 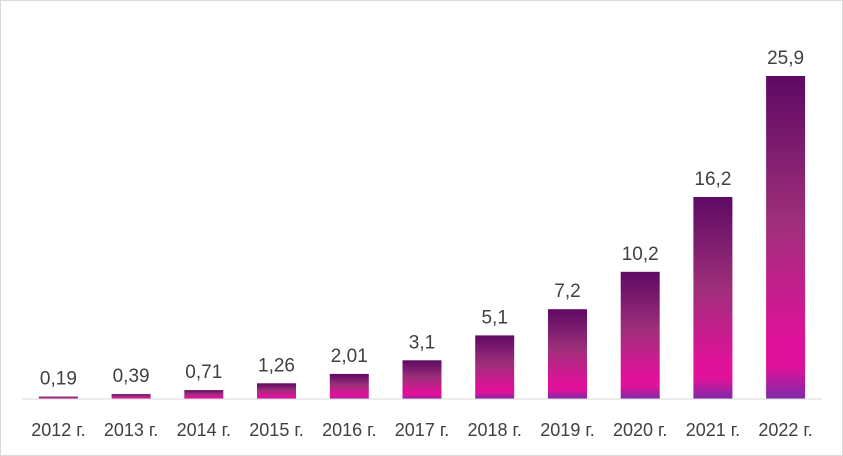 What do you see at coordinates (131, 376) in the screenshot?
I see `data-label-2: 0,39` at bounding box center [131, 376].